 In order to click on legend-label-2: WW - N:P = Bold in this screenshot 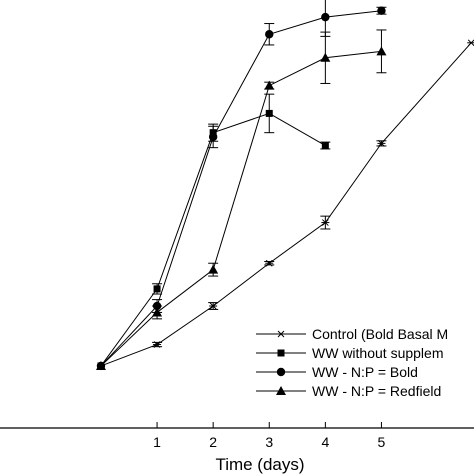, I will do `click(365, 372)`.